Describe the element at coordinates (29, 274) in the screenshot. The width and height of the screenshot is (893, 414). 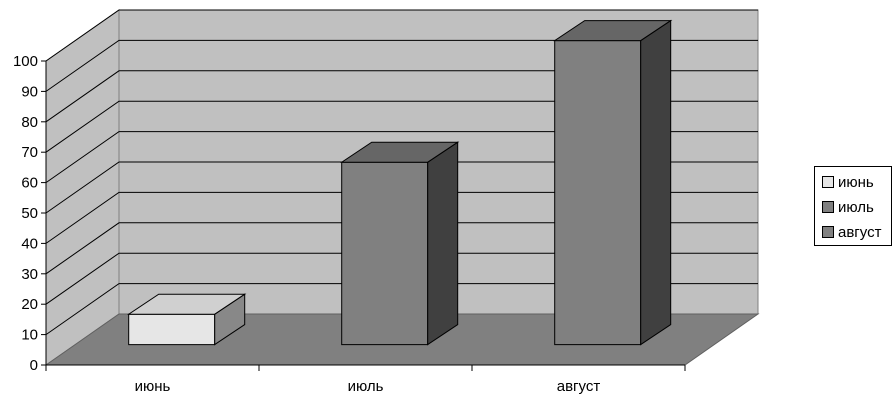
I see `y-tick-label: 30` at that location.